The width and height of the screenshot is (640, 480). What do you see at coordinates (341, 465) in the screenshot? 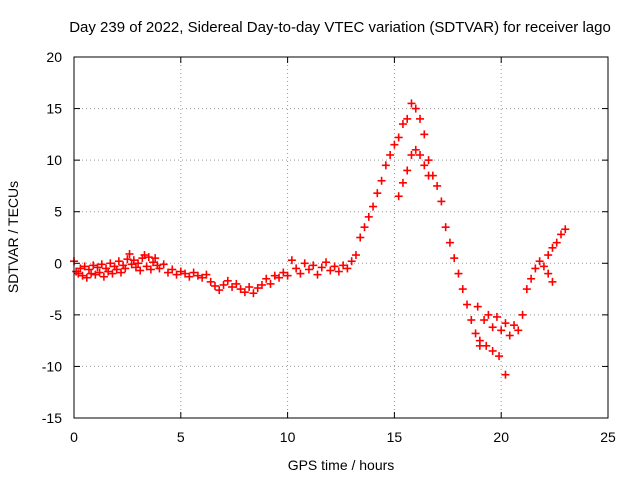
I see `x-axis-label: GPS time / hours` at bounding box center [341, 465].